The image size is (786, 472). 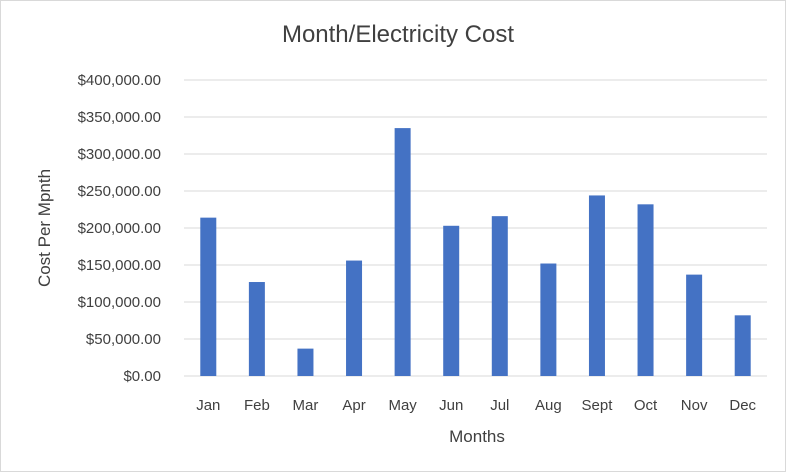 I want to click on x-tick-label: Oct, so click(x=646, y=405).